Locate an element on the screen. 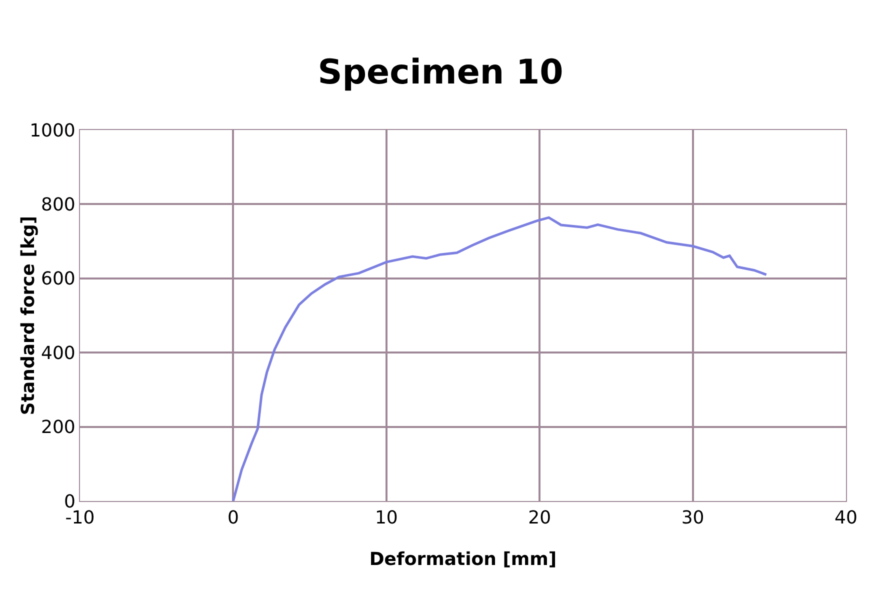  y-tick-label: 1000 is located at coordinates (53, 131).